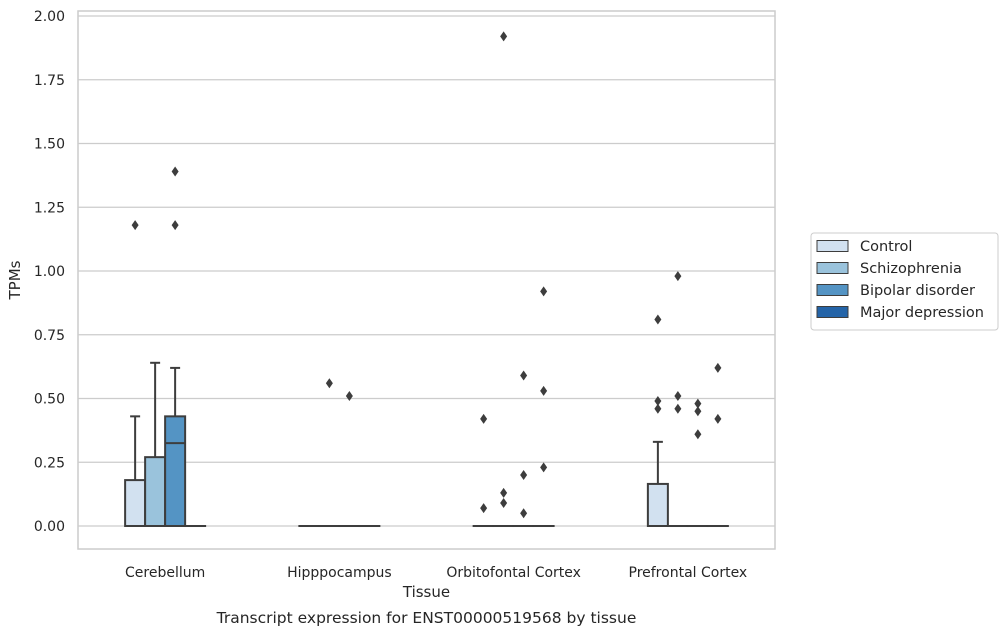 This screenshot has height=636, width=1007. Describe the element at coordinates (49, 17) in the screenshot. I see `y-tick-label: 2.00` at that location.